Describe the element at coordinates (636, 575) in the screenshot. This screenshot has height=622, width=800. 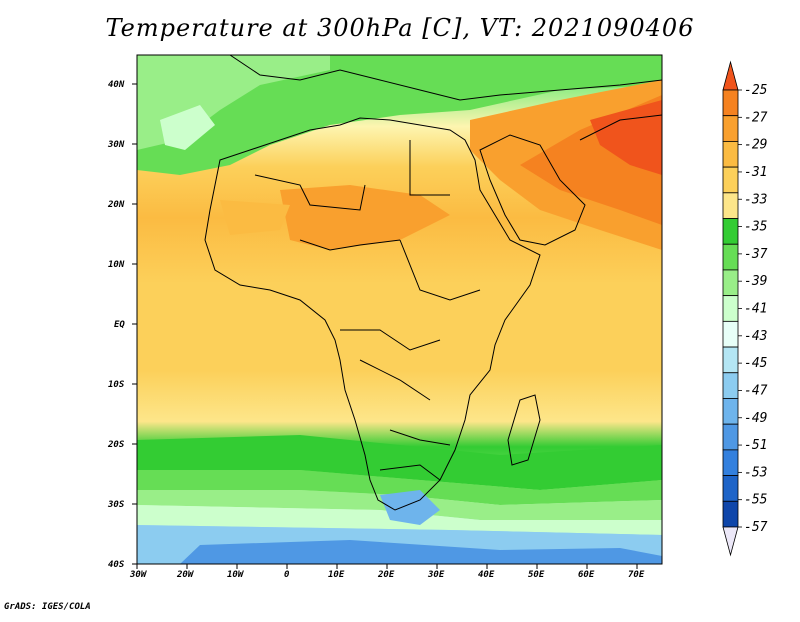
I see `x-tick-label: 70E` at that location.